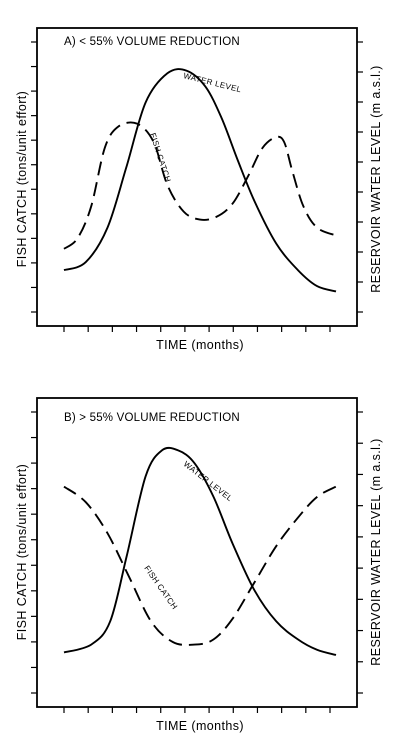 The image size is (400, 747). What do you see at coordinates (376, 551) in the screenshot?
I see `panel-b-y-label-right: RESERVOIR WATER LEVEL (m a.s.l.)` at bounding box center [376, 551].